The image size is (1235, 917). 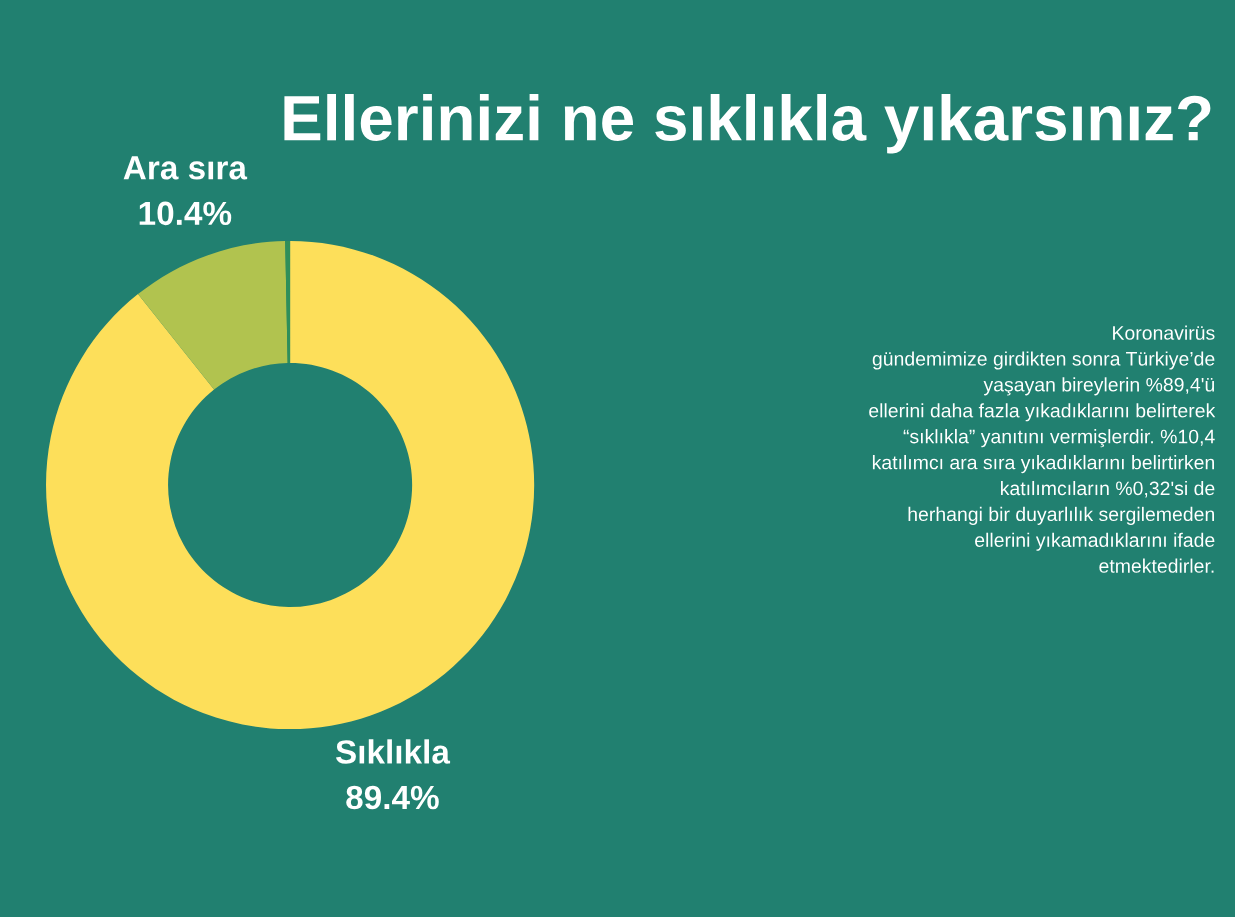 What do you see at coordinates (1042, 449) in the screenshot?
I see `text: Koronavirüs gündemimize girdikten sonra Türkiye’de yaşayan bireylerin %89,4'ü ellerini daha fazla yıkadıklarını belirterek “sıklıkla” yanıtını vermişlerdir. %10,4 katılımcı ara sıra yıkadıklarını belirtirken katılımcıların %0,32'si de herhangi bir duyarlılık sergilemeden ellerini yıkamadıklarını ifade etmektedirler.` at bounding box center [1042, 449].